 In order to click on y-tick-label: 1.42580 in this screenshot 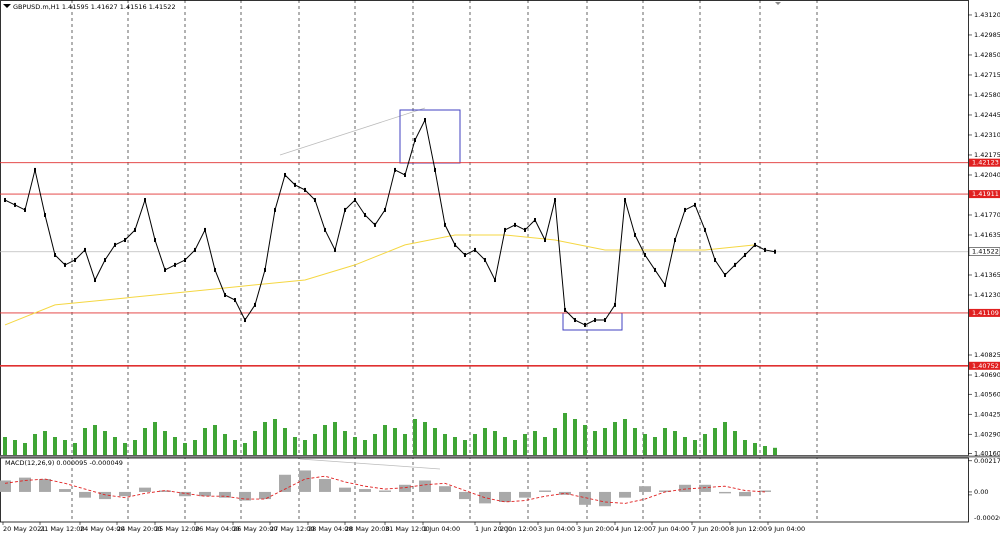, I will do `click(987, 95)`.